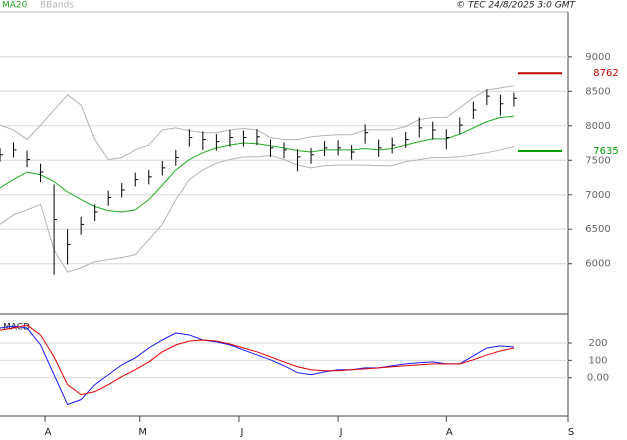  I want to click on y-tick-label: 6500, so click(597, 229).